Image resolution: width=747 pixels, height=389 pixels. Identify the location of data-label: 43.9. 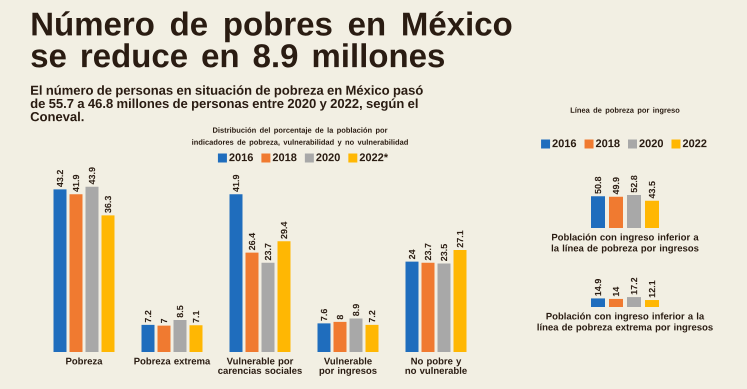
(92, 175).